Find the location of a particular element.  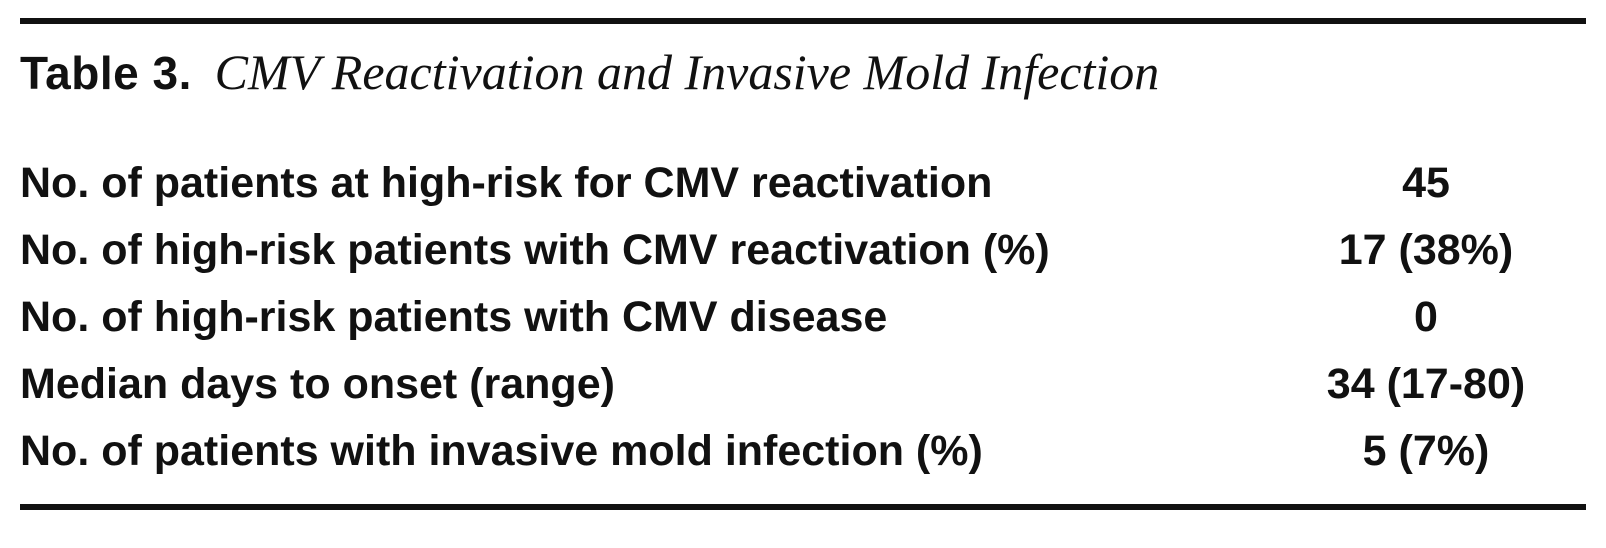

row-value: 34 (17-80) is located at coordinates (1426, 384).